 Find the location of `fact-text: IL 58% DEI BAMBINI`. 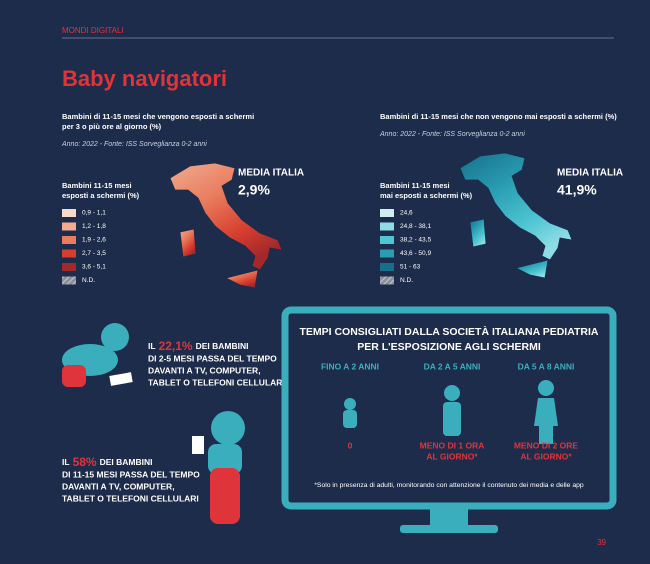

fact-text: IL 58% DEI BAMBINI is located at coordinates (107, 462).